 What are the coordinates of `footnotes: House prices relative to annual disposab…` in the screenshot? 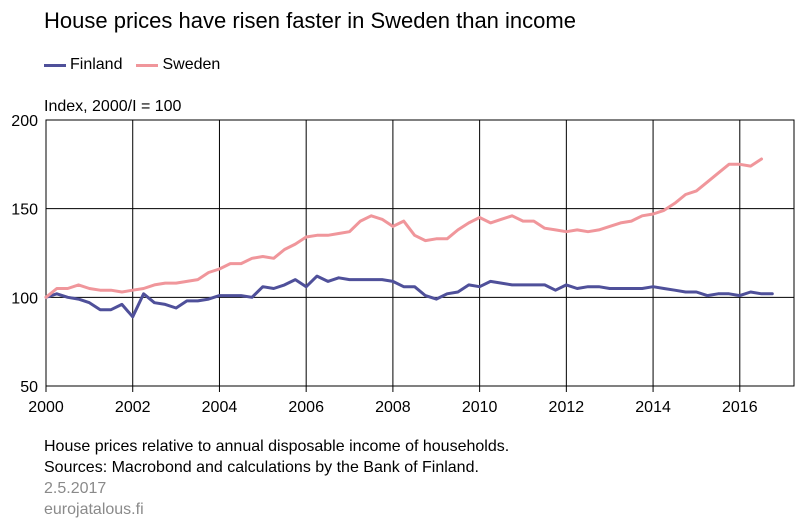 It's located at (276, 478).